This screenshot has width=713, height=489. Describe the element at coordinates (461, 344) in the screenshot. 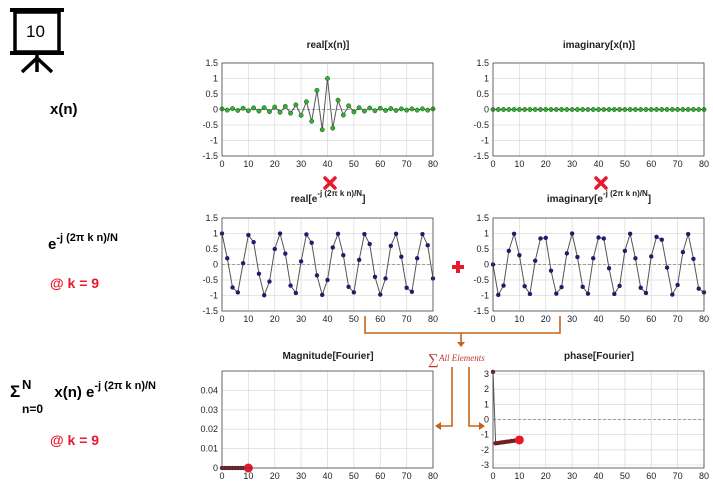

I see `down-arrowhead` at that location.